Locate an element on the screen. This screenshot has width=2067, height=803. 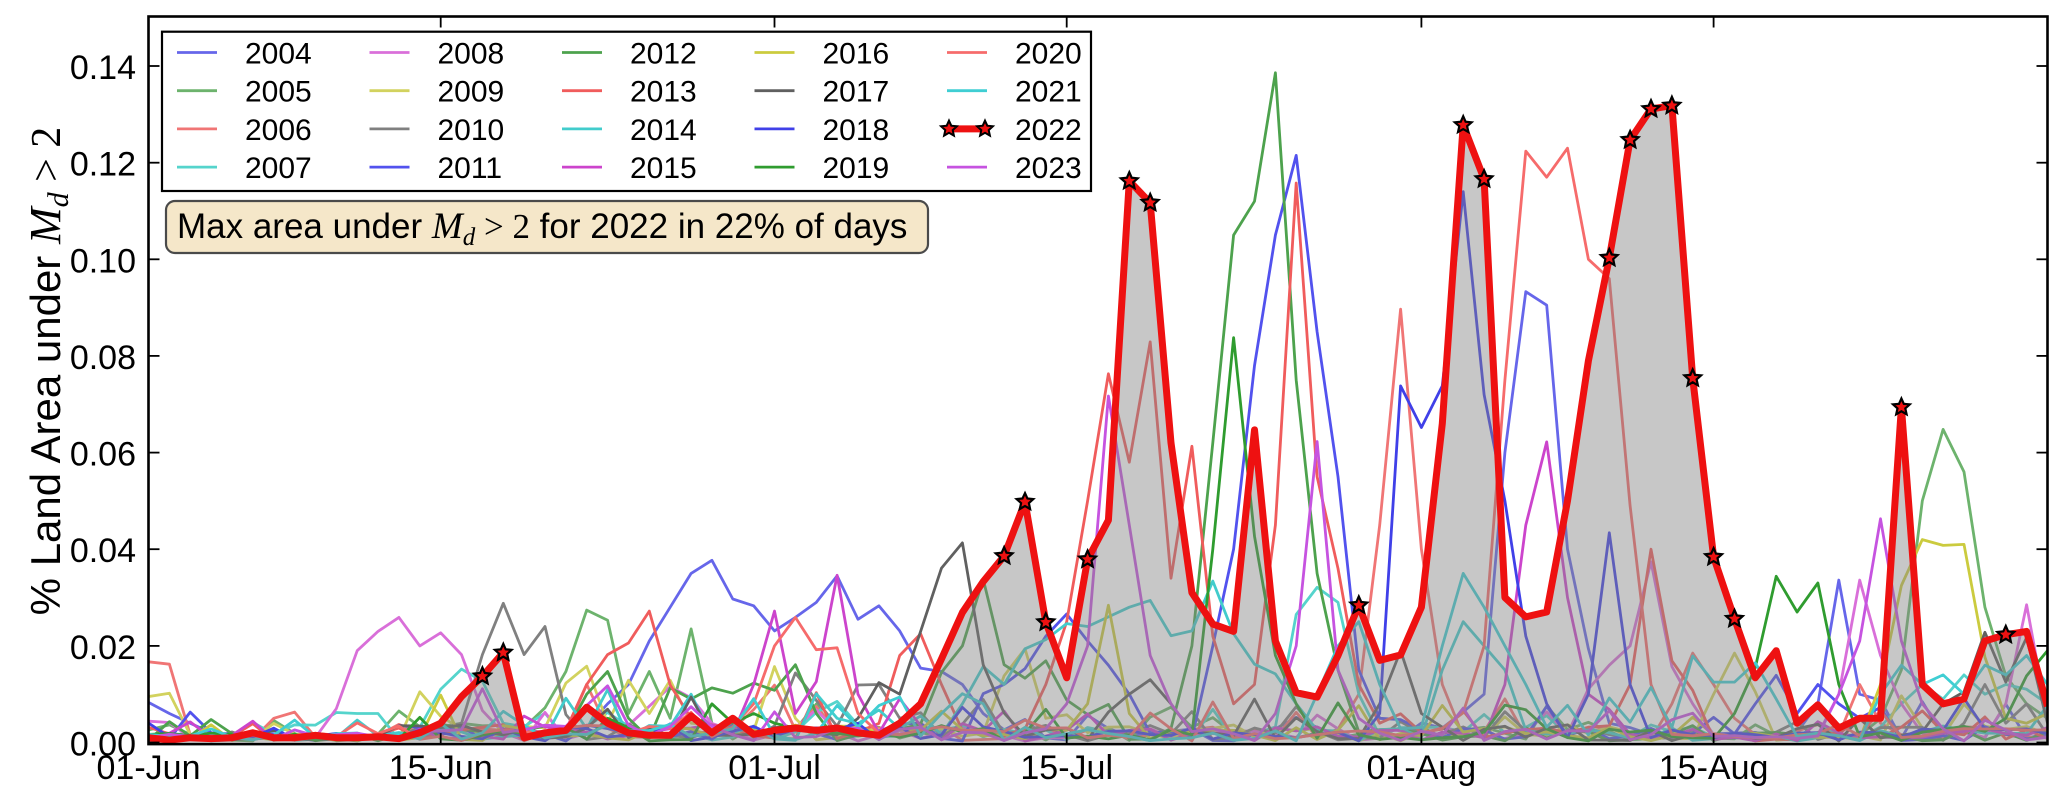
svg-text: 0.08 is located at coordinates (103, 358).